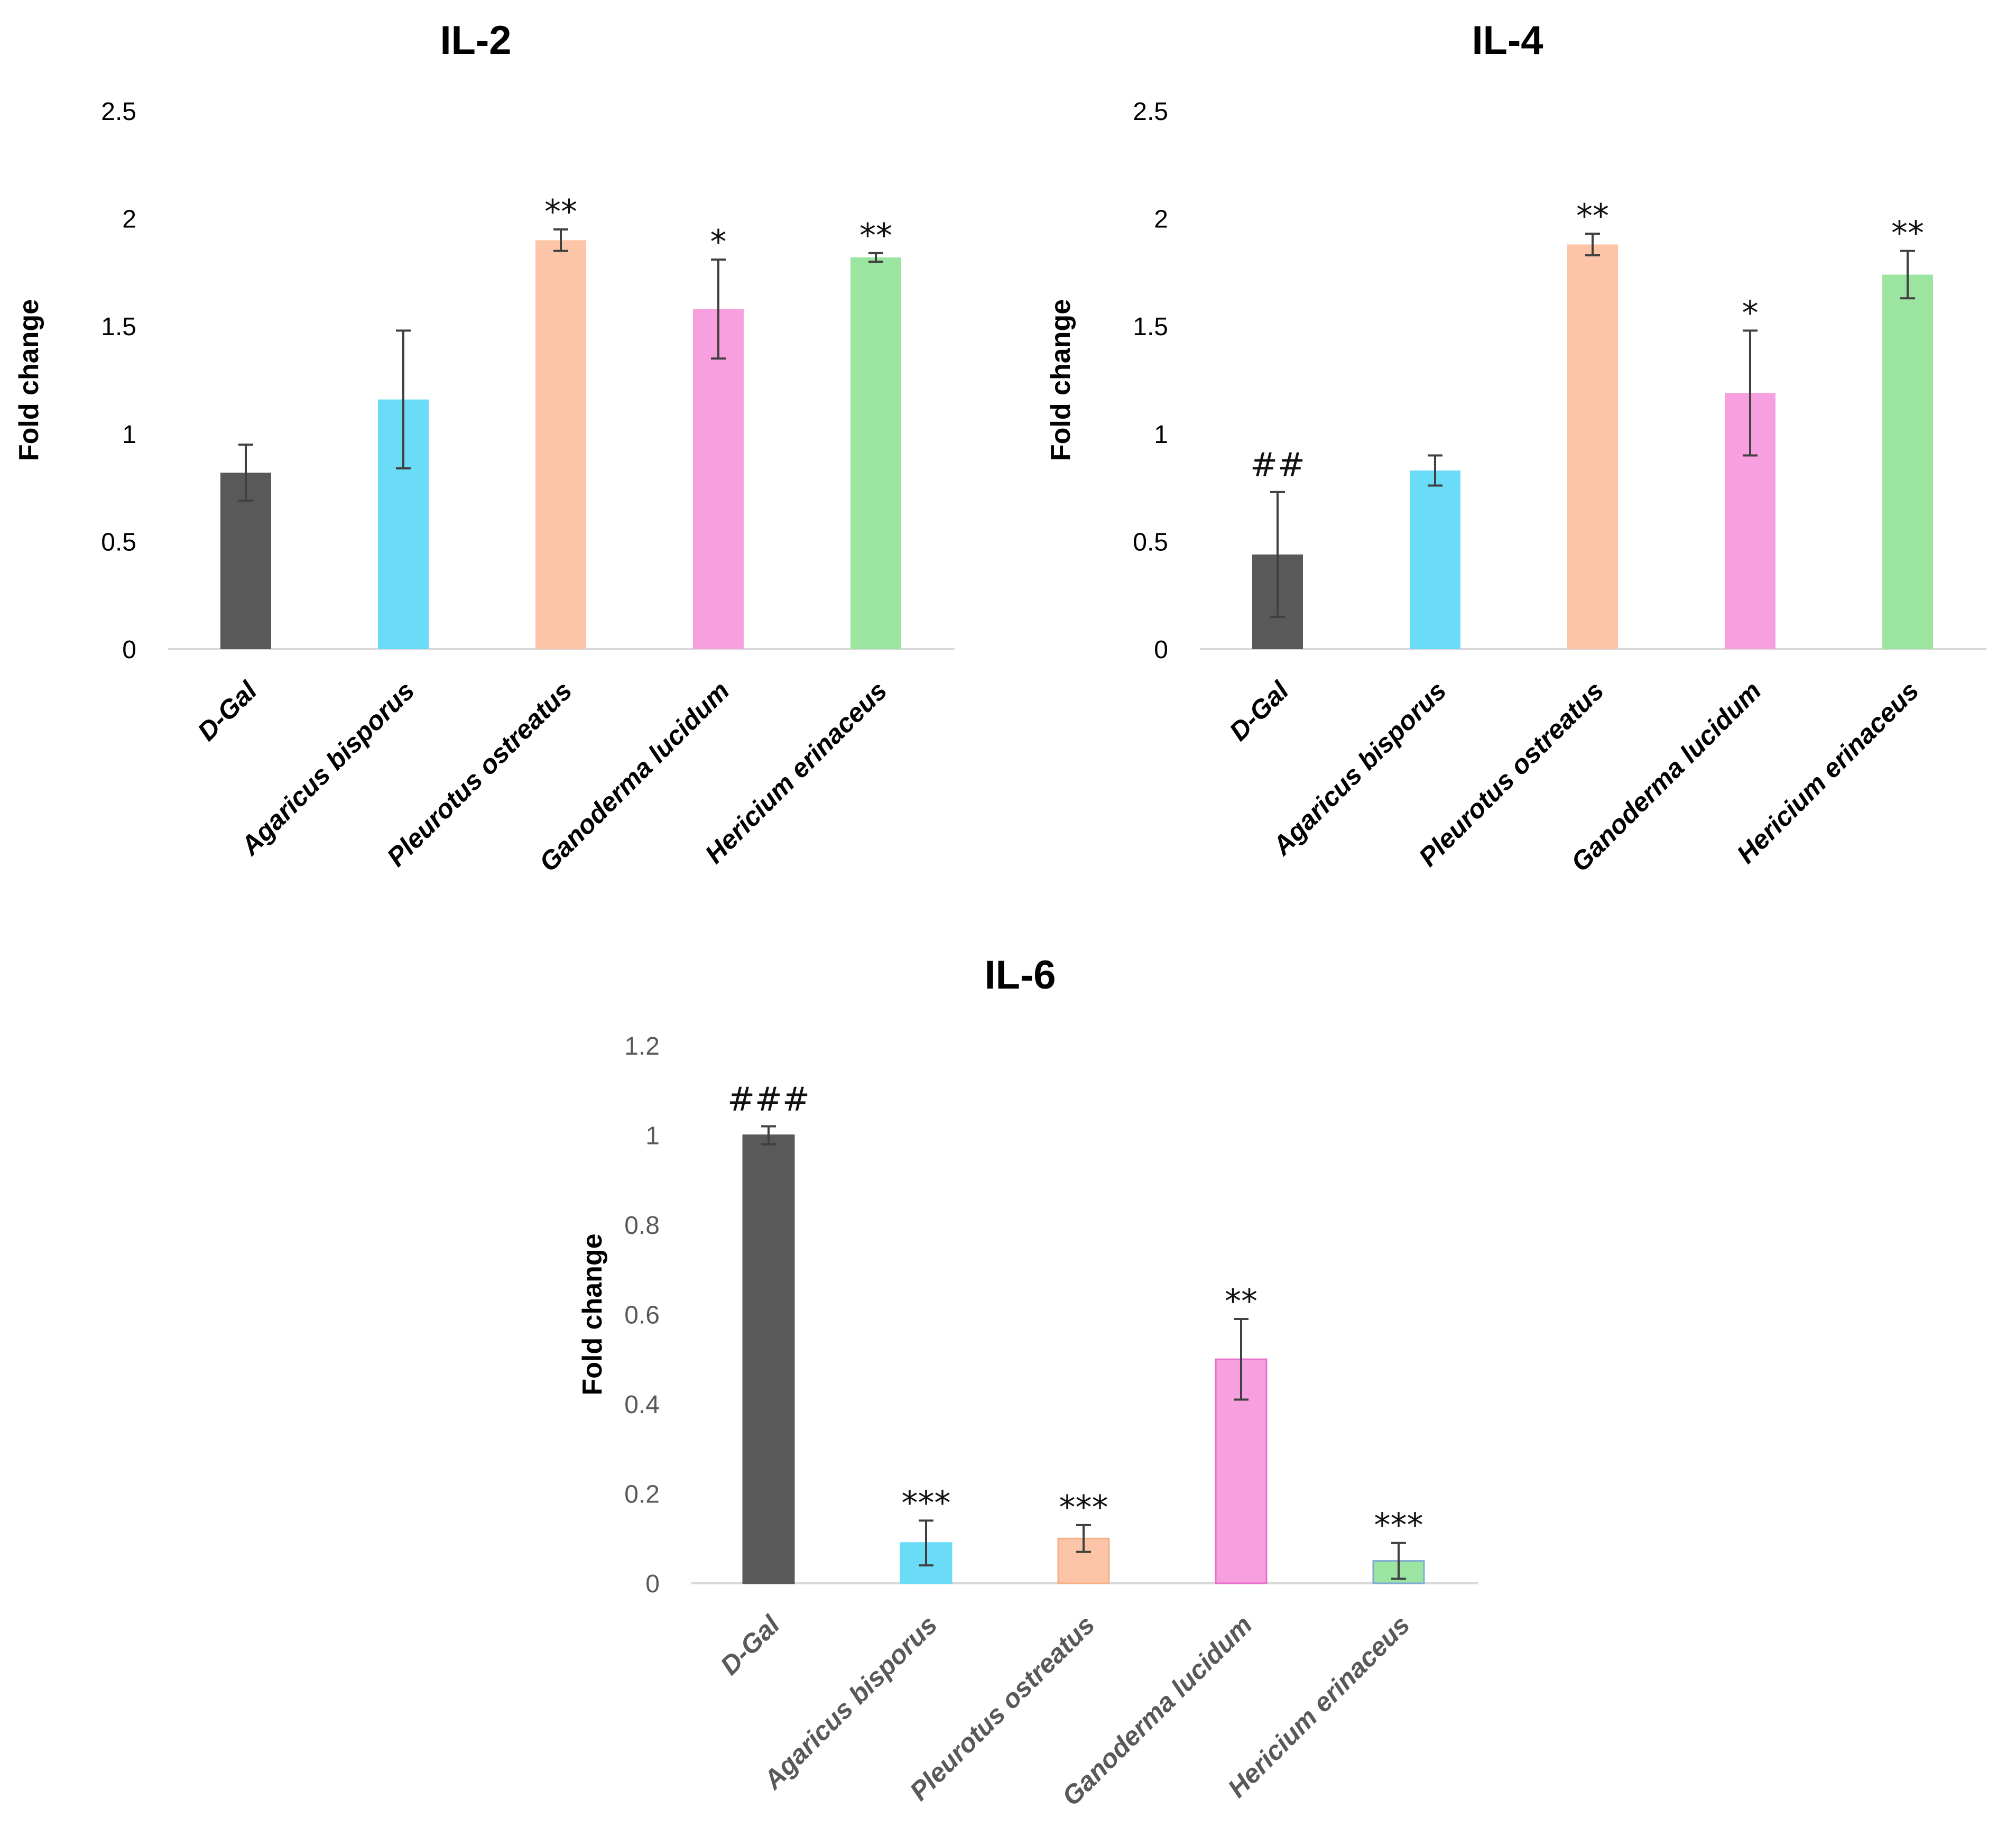 The width and height of the screenshot is (2016, 1827). What do you see at coordinates (642, 1495) in the screenshot?
I see `y-tick-label: 0.2` at bounding box center [642, 1495].